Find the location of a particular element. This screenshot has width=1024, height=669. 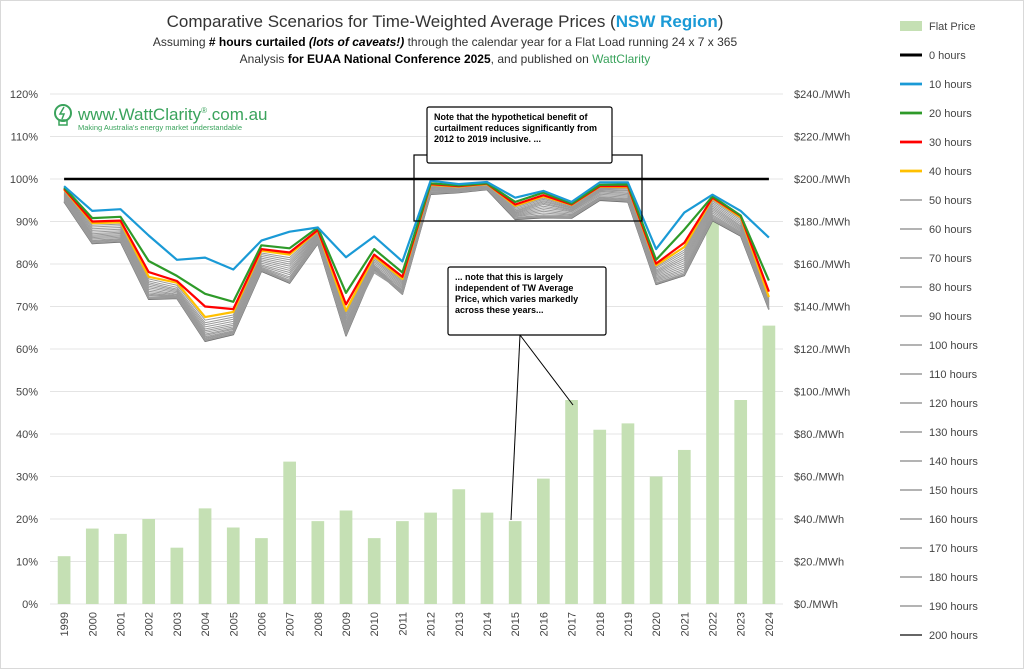

legend-label: 10 hours is located at coordinates (950, 85).